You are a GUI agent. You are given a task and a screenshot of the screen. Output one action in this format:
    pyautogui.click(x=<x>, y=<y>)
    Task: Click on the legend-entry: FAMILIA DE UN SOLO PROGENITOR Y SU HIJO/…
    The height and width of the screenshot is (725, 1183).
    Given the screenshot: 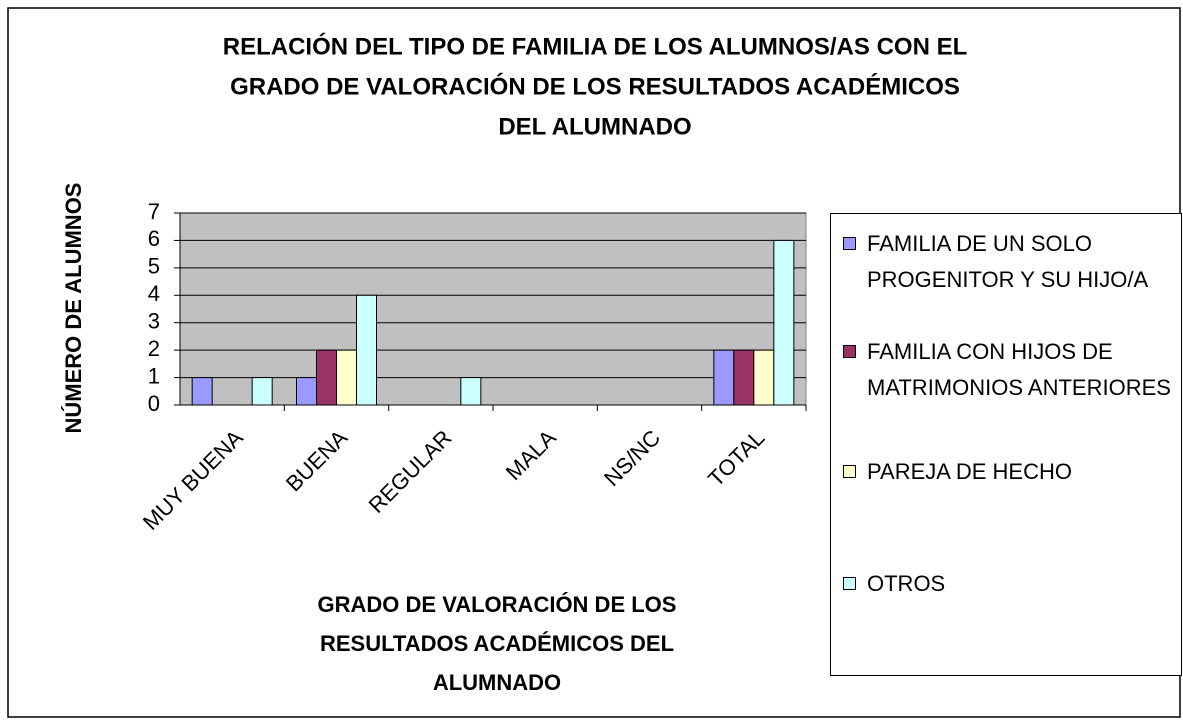 What is the action you would take?
    pyautogui.click(x=1008, y=262)
    